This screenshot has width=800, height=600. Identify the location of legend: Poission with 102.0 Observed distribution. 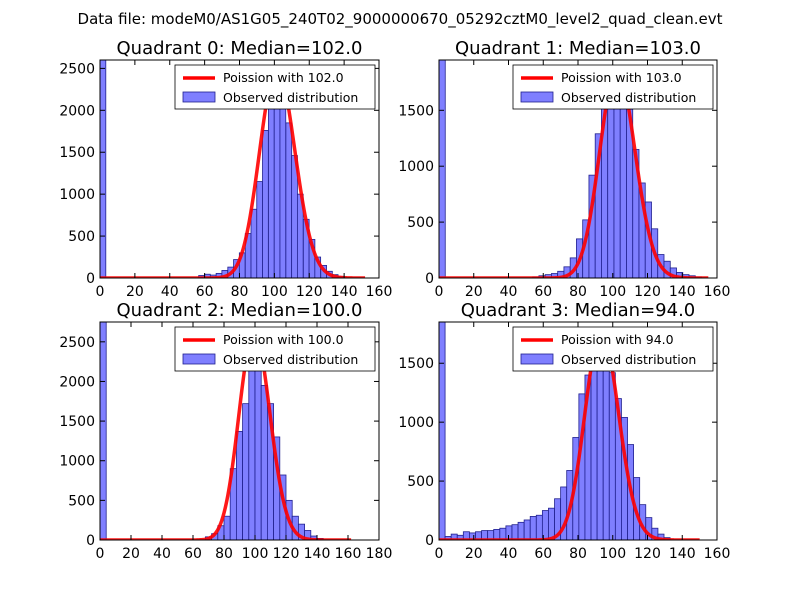
(275, 87).